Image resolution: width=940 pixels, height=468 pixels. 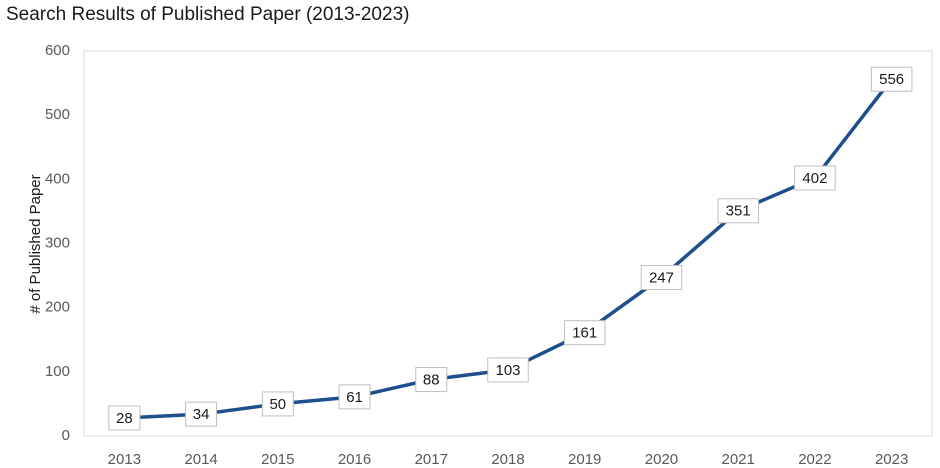 I want to click on data-label: 50, so click(x=277, y=404).